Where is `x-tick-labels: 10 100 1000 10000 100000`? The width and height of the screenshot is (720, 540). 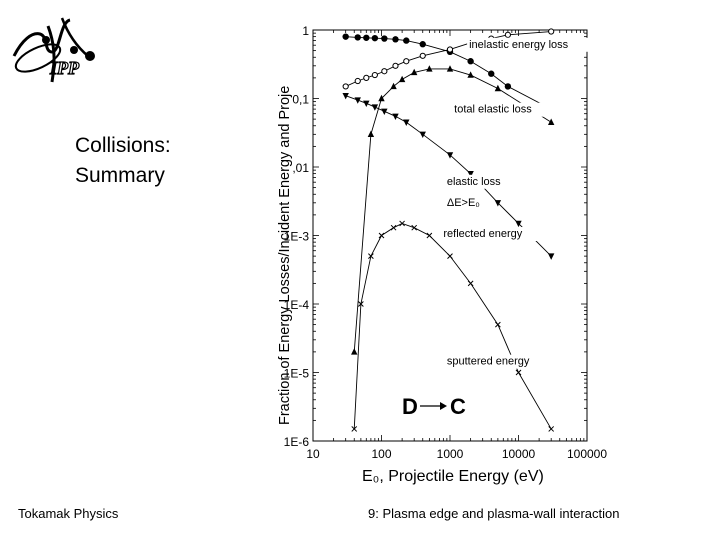 x-tick-labels: 10 100 1000 10000 100000 is located at coordinates (456, 454).